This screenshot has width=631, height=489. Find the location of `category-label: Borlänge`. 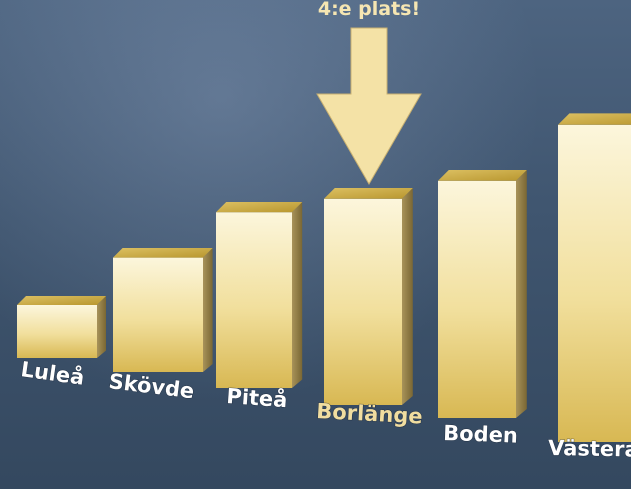

category-label: Borlänge is located at coordinates (370, 414).